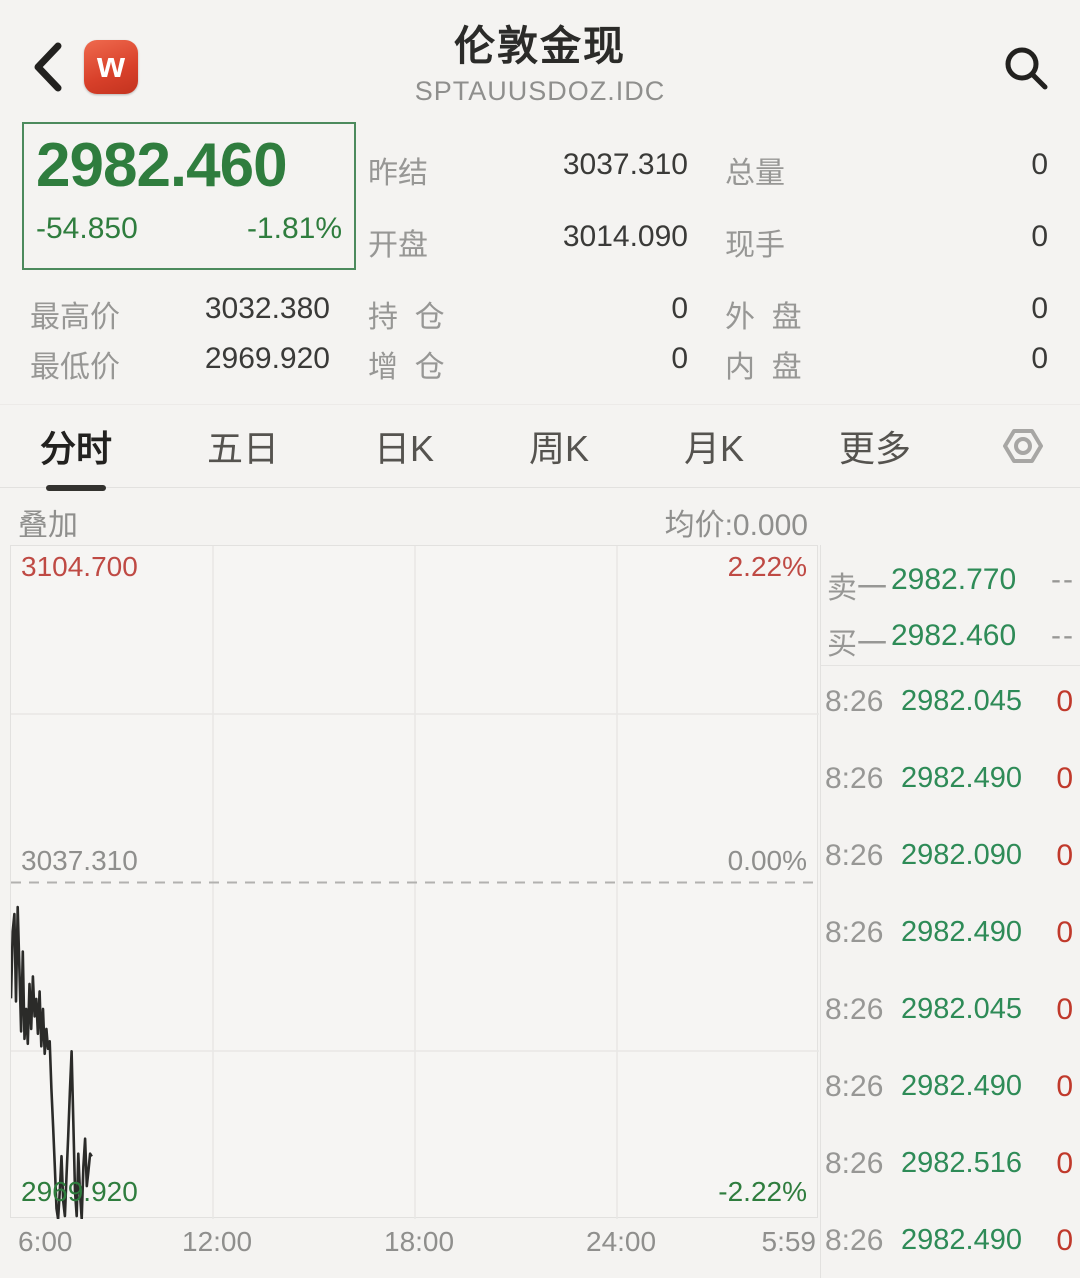 This screenshot has height=1278, width=1080. Describe the element at coordinates (76, 446) in the screenshot. I see `tab-intraday: 分时` at that location.